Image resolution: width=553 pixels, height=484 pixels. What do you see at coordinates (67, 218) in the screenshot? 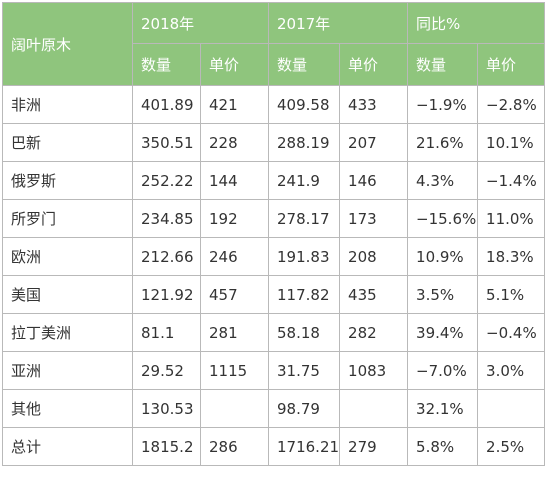
I see `region-cell: 所罗门` at bounding box center [67, 218].